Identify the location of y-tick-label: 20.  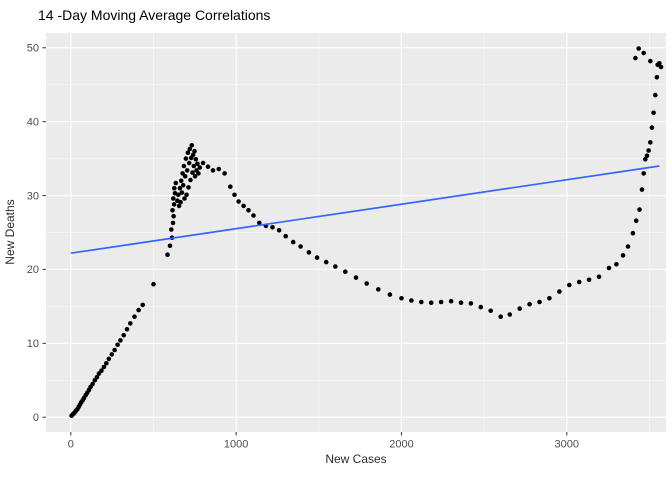
(33, 270).